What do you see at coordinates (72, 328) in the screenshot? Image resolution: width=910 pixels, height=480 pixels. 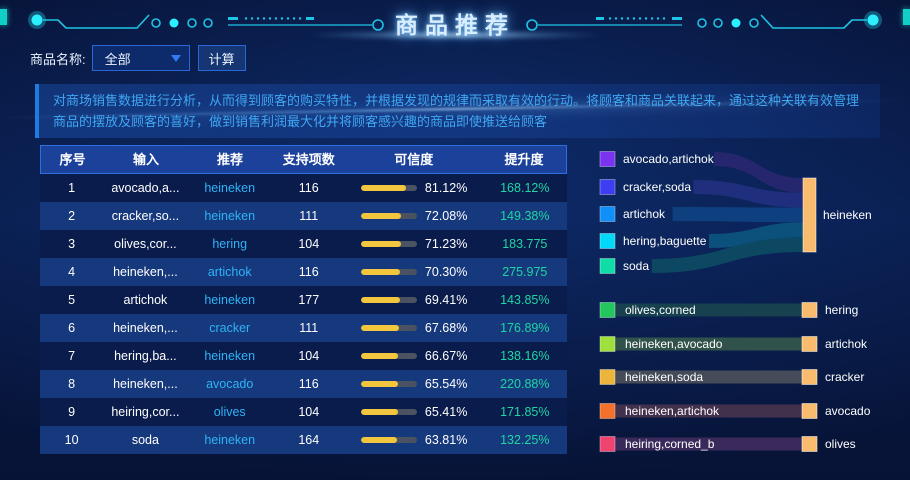 I see `row-index: 6` at bounding box center [72, 328].